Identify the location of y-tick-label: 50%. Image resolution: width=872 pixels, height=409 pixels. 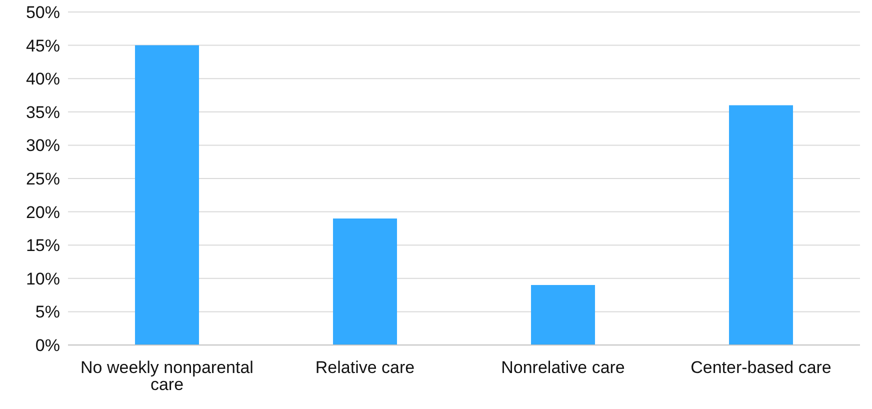
(43, 12).